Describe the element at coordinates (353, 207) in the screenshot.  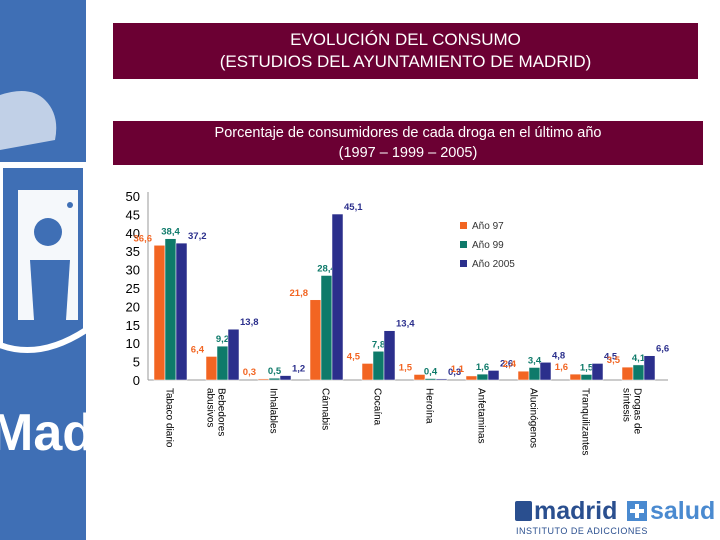
I see `data-label: 45,1` at that location.